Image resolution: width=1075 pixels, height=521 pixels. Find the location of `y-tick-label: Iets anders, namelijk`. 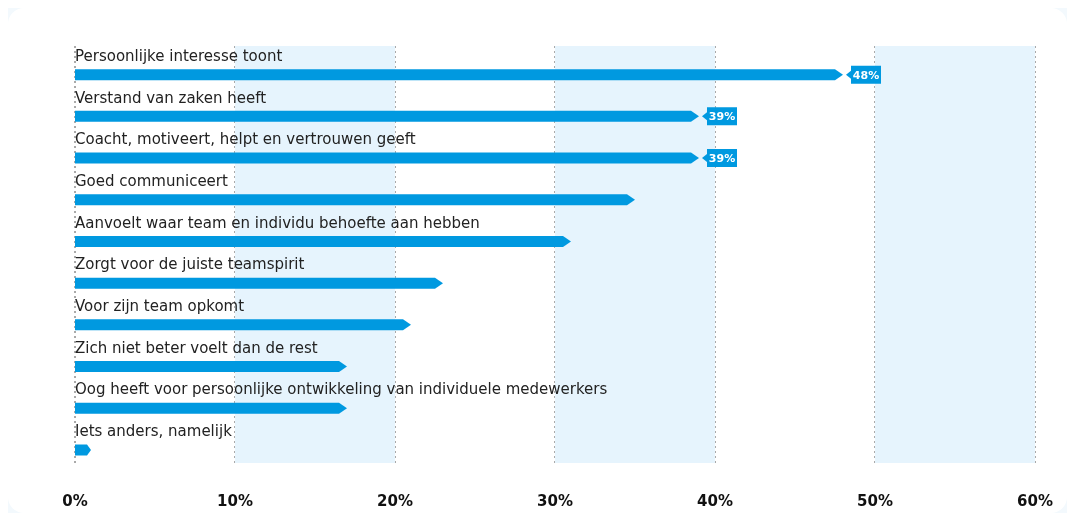

y-tick-label: Iets anders, namelijk is located at coordinates (154, 431).